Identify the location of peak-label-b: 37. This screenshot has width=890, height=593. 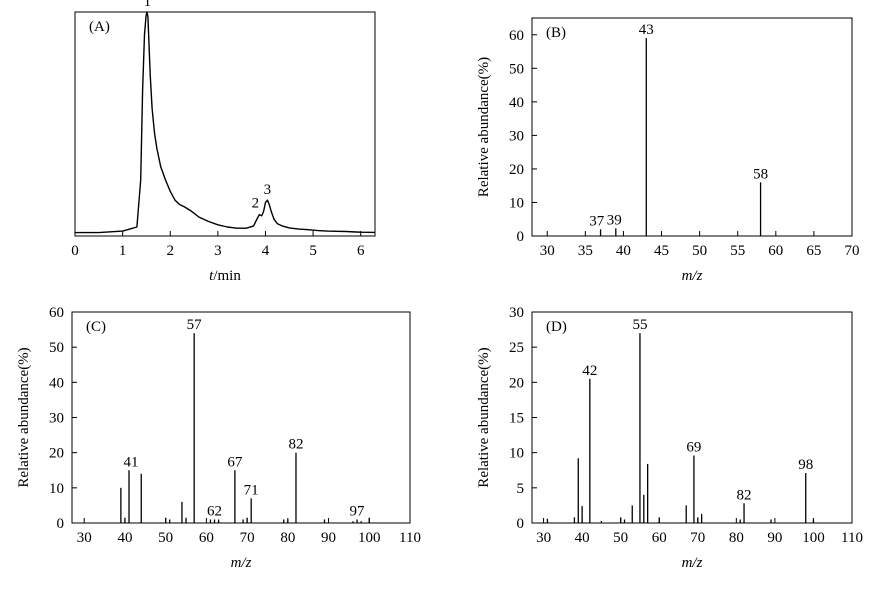
(597, 221).